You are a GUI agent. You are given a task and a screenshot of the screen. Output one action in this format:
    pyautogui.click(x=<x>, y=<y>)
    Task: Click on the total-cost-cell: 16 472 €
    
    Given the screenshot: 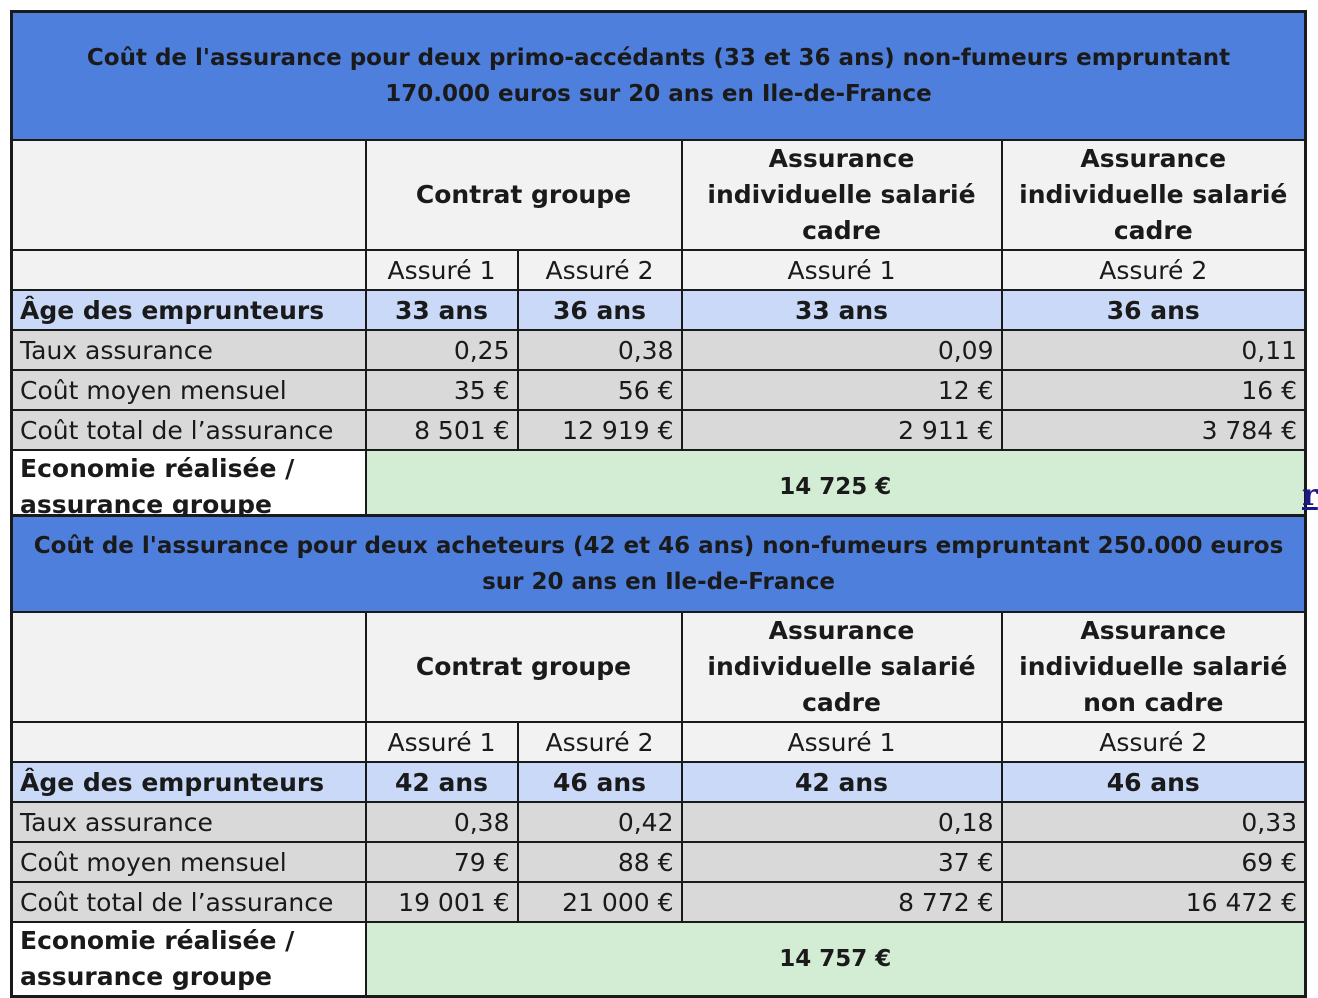 What is the action you would take?
    pyautogui.click(x=1153, y=902)
    